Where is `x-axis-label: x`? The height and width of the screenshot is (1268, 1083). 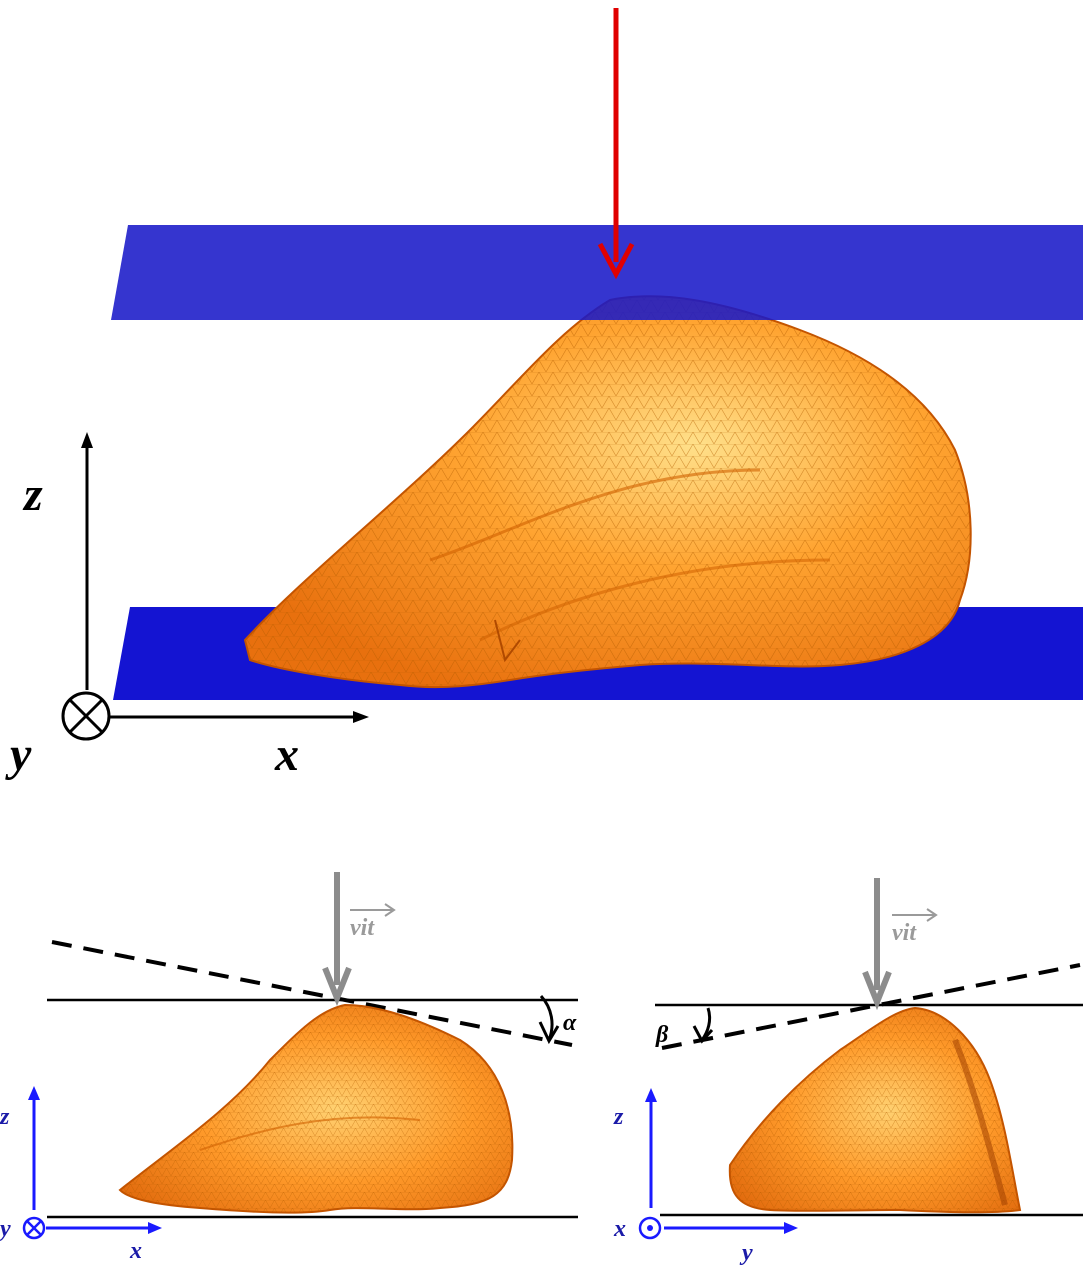
x-axis-label: x is located at coordinates (286, 754).